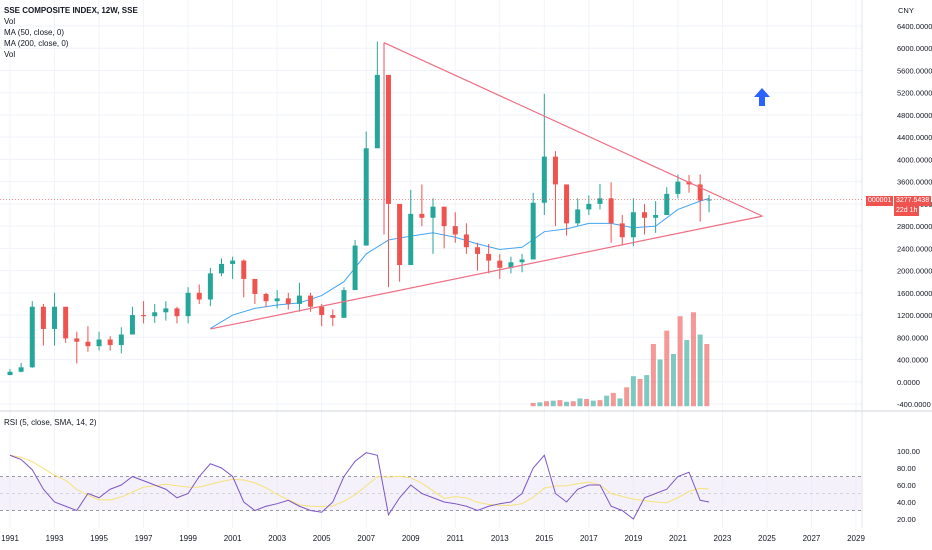  What do you see at coordinates (10, 21) in the screenshot?
I see `legend-vol: Vol` at bounding box center [10, 21].